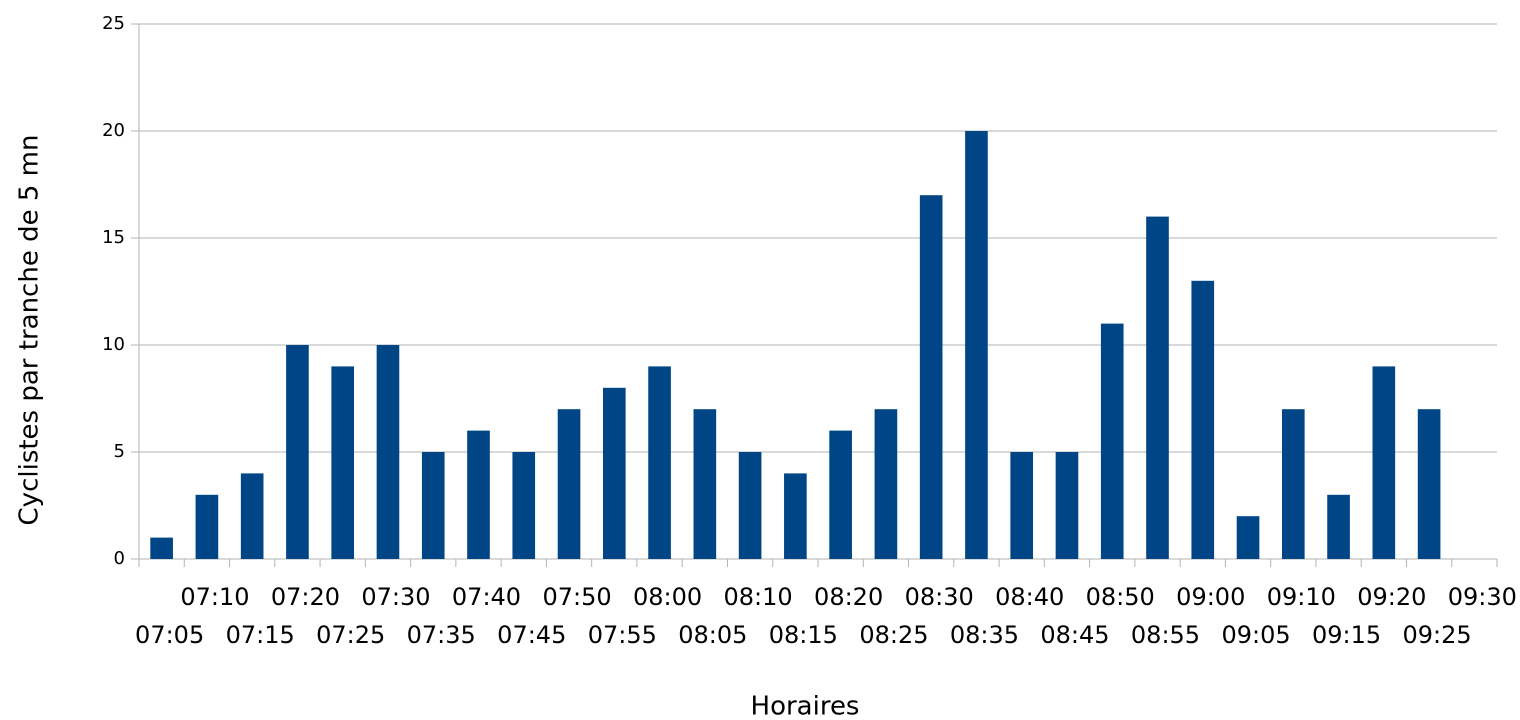 Image resolution: width=1520 pixels, height=720 pixels. What do you see at coordinates (350, 635) in the screenshot?
I see `x-tick-label: 07:25` at bounding box center [350, 635].